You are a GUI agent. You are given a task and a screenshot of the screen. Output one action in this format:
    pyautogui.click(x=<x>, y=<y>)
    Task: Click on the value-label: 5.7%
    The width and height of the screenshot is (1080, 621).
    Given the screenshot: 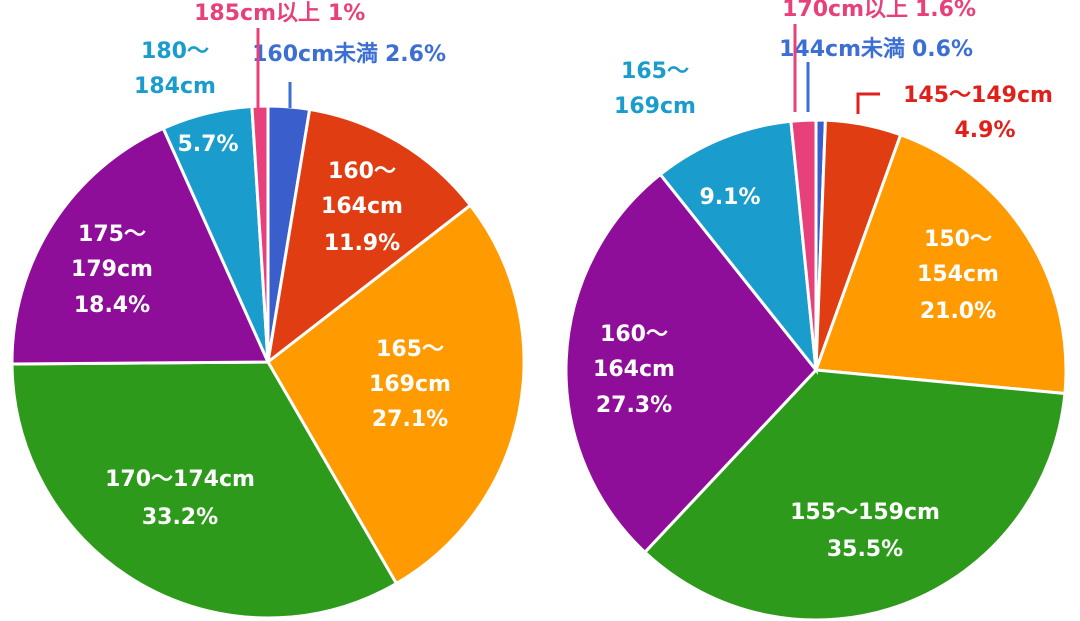 What is the action you would take?
    pyautogui.click(x=207, y=144)
    